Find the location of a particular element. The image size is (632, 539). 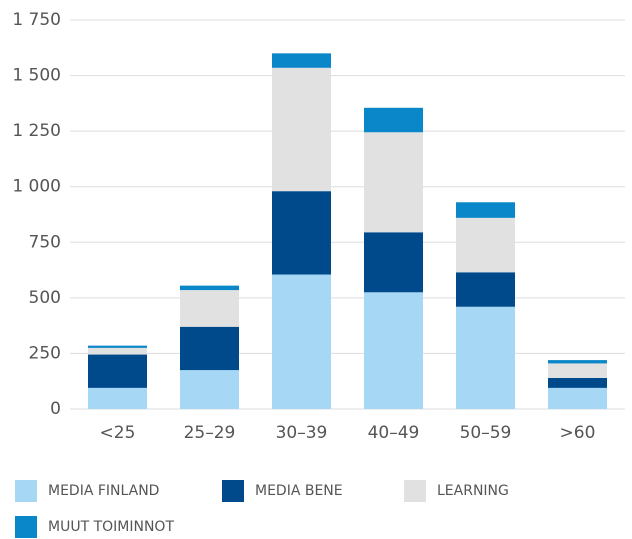

x-tick-label: 25–29 is located at coordinates (210, 433).